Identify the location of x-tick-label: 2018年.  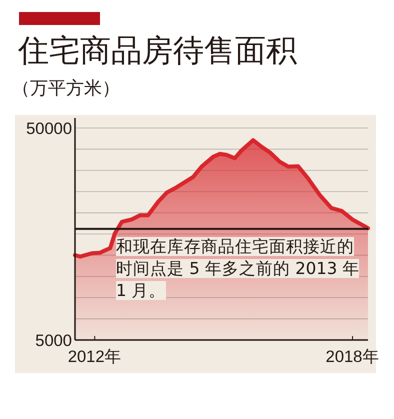
(353, 357).